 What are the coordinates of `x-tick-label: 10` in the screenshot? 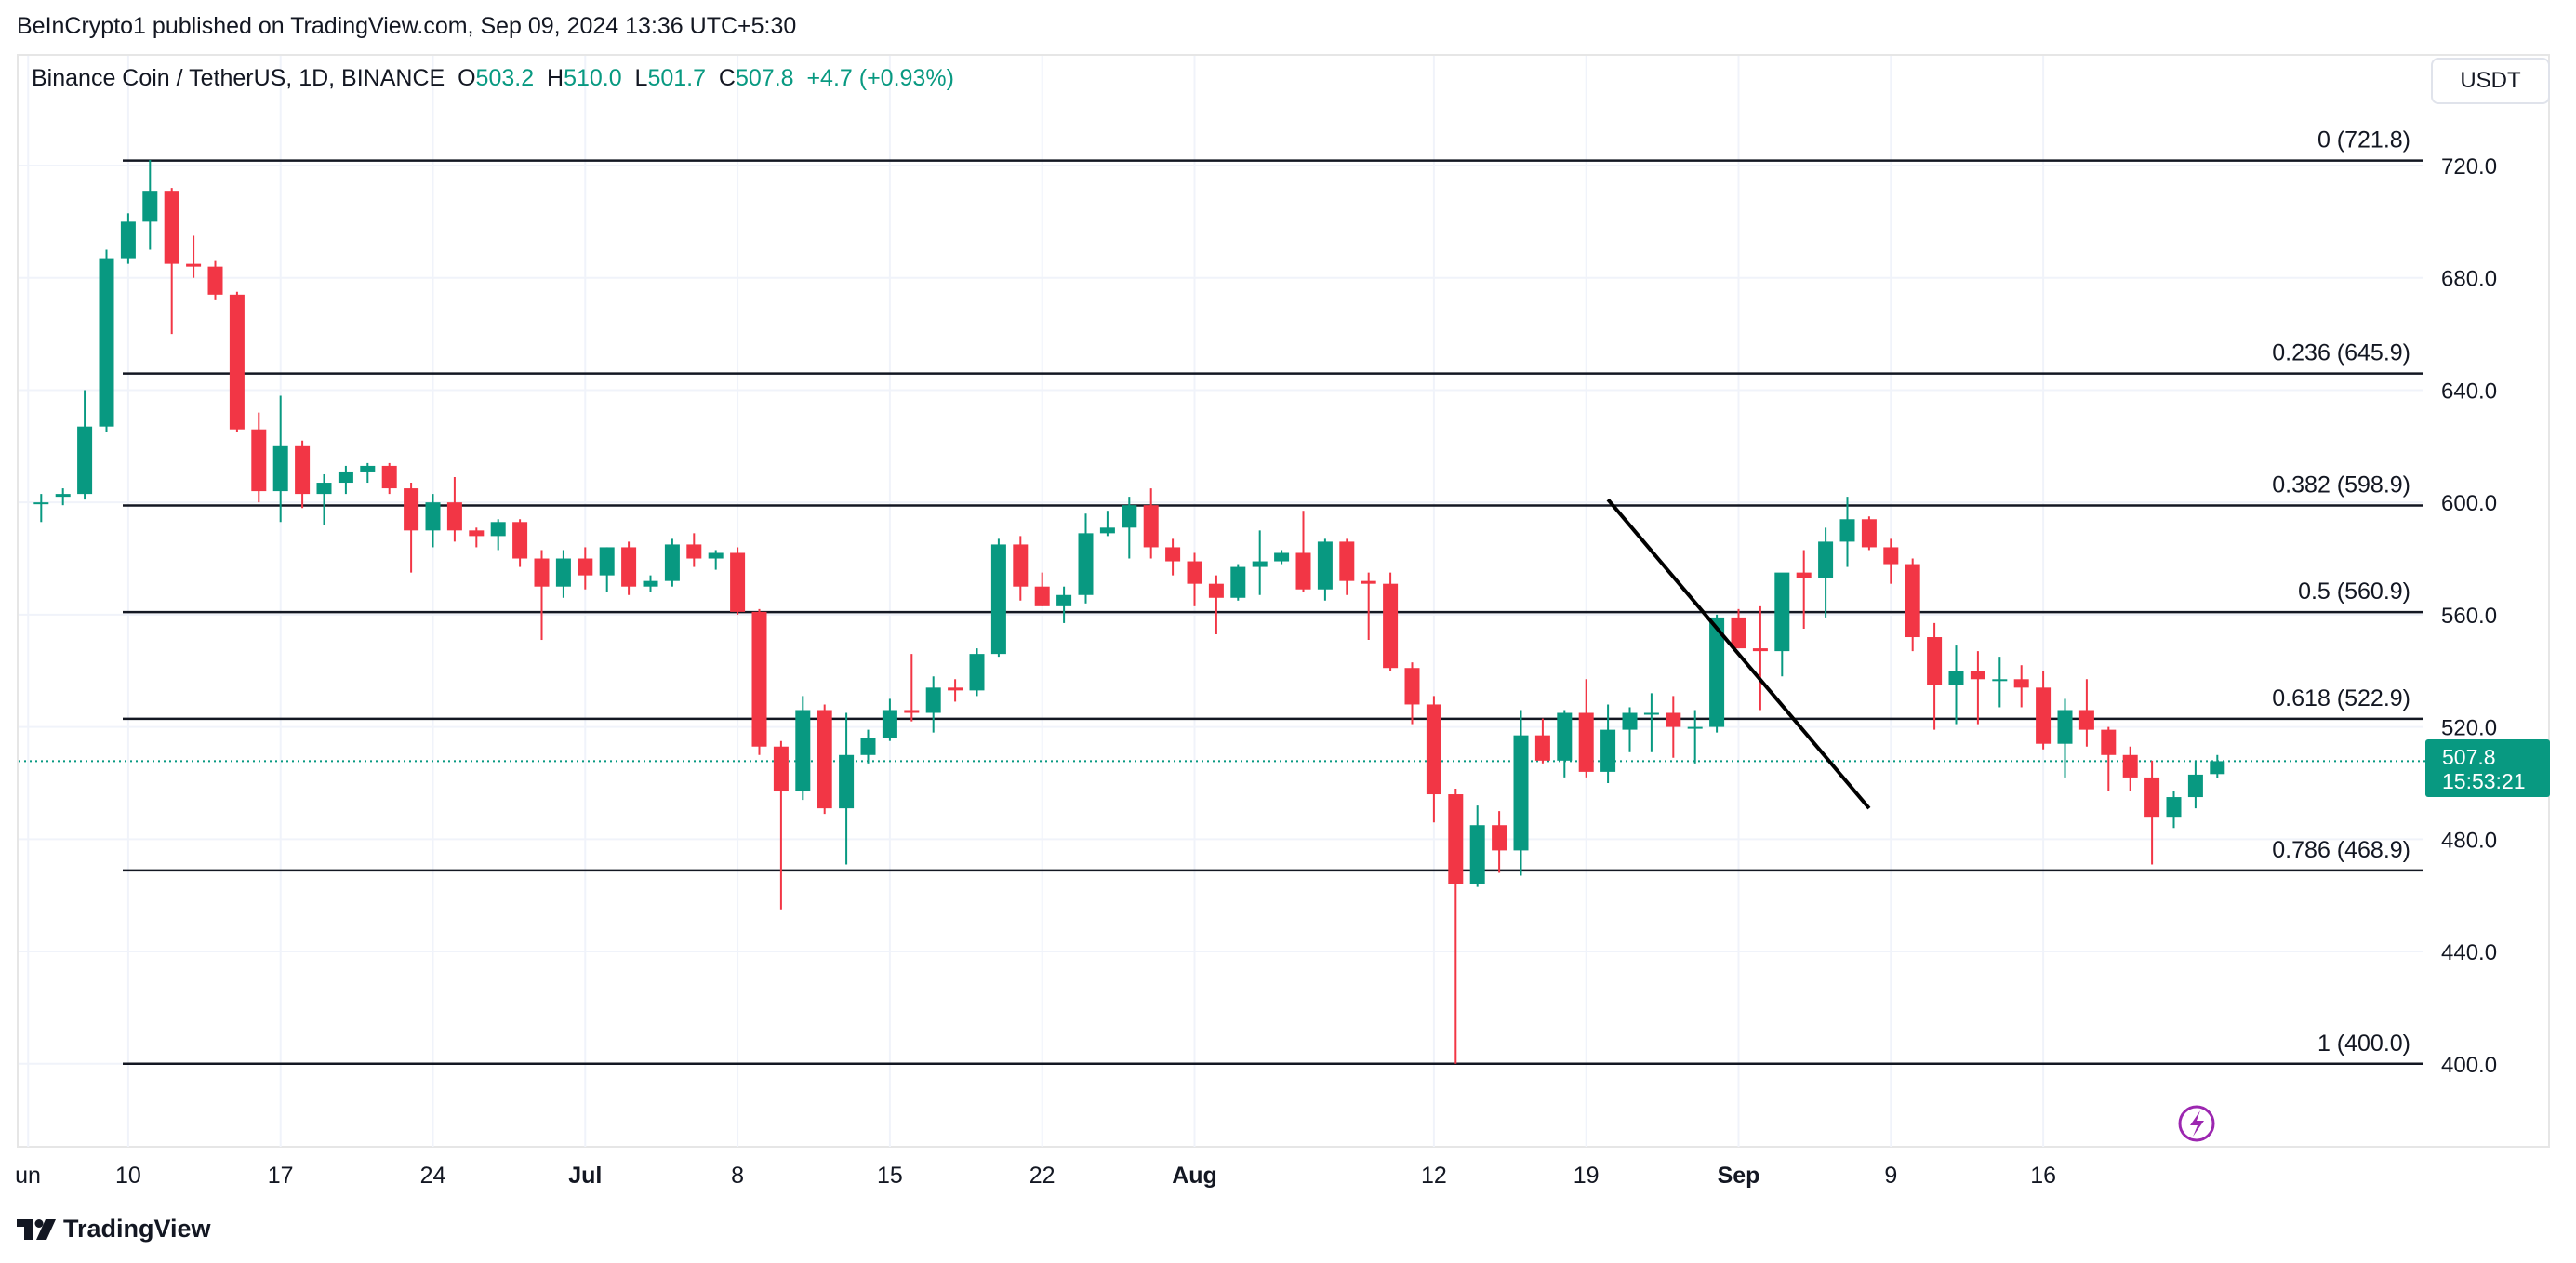 It's located at (128, 1176).